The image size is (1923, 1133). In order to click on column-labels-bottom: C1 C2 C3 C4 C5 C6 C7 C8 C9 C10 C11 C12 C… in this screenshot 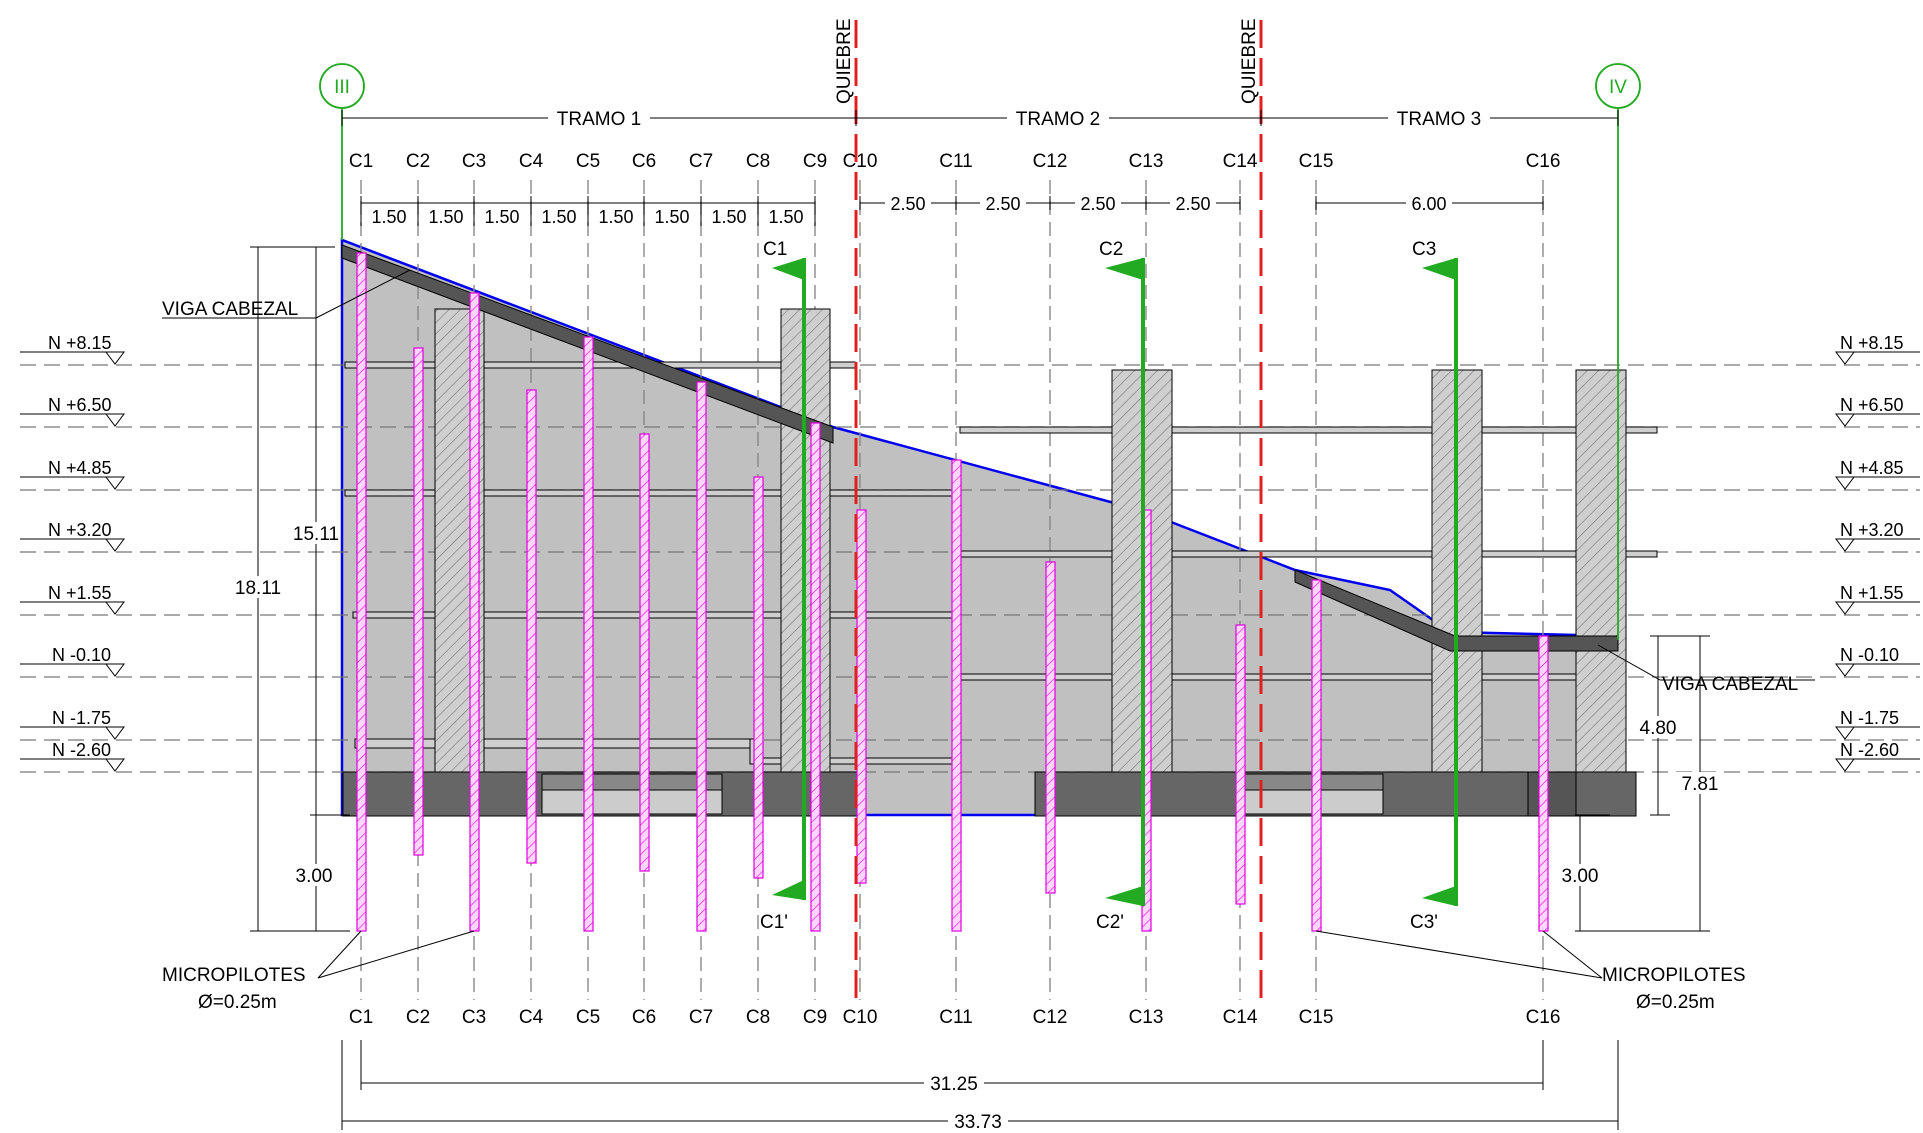, I will do `click(955, 1017)`.